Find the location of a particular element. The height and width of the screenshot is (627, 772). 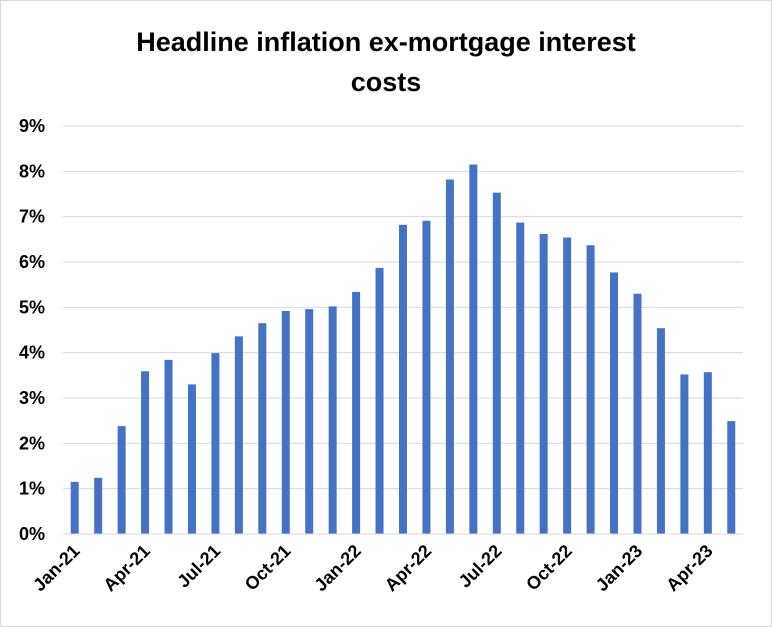

x-tick-label: Apr-23 is located at coordinates (689, 568).